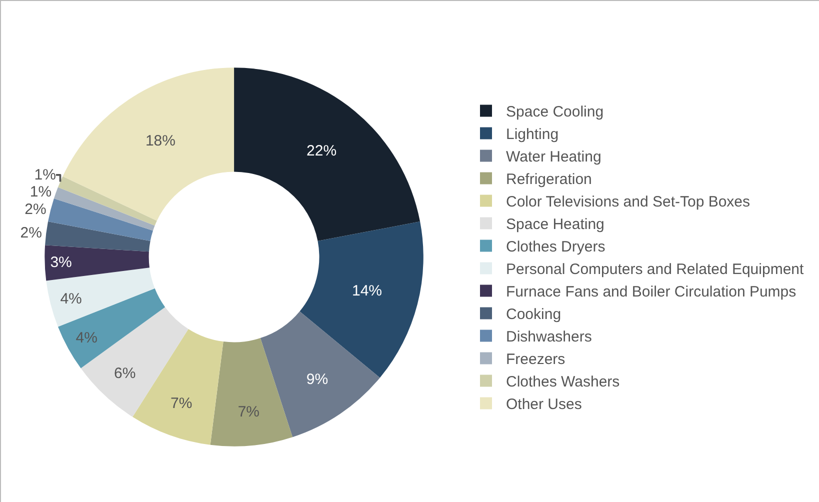 The width and height of the screenshot is (819, 502). I want to click on legend-label: Cooking, so click(534, 315).